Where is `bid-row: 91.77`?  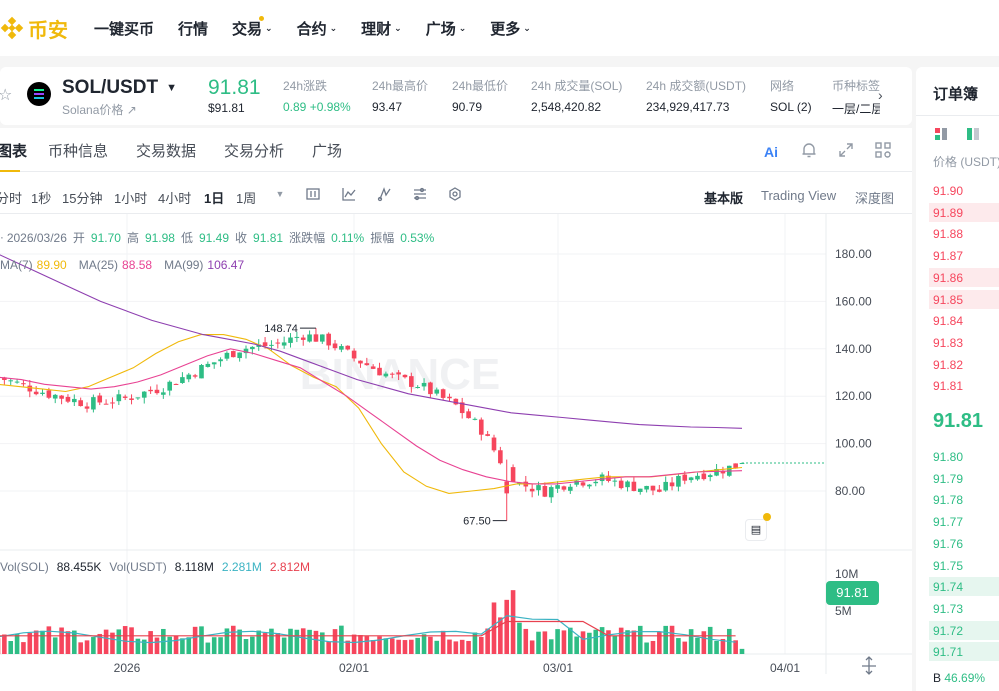
bid-row: 91.77 is located at coordinates (957, 521).